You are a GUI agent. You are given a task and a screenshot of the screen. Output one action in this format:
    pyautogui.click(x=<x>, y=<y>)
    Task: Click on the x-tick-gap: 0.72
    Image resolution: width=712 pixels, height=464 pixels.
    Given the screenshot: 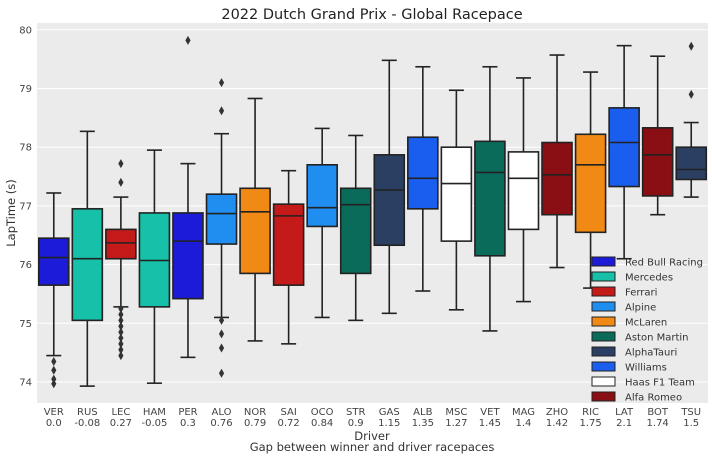 What is the action you would take?
    pyautogui.click(x=288, y=423)
    